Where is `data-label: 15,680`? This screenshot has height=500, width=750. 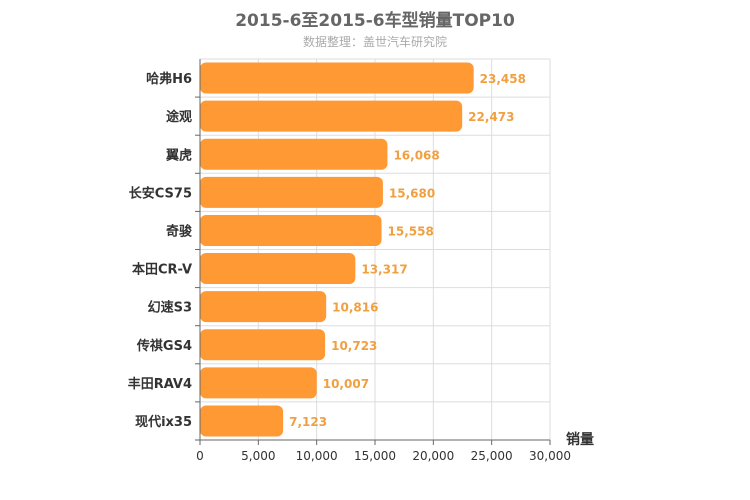 data-label: 15,680 is located at coordinates (412, 193).